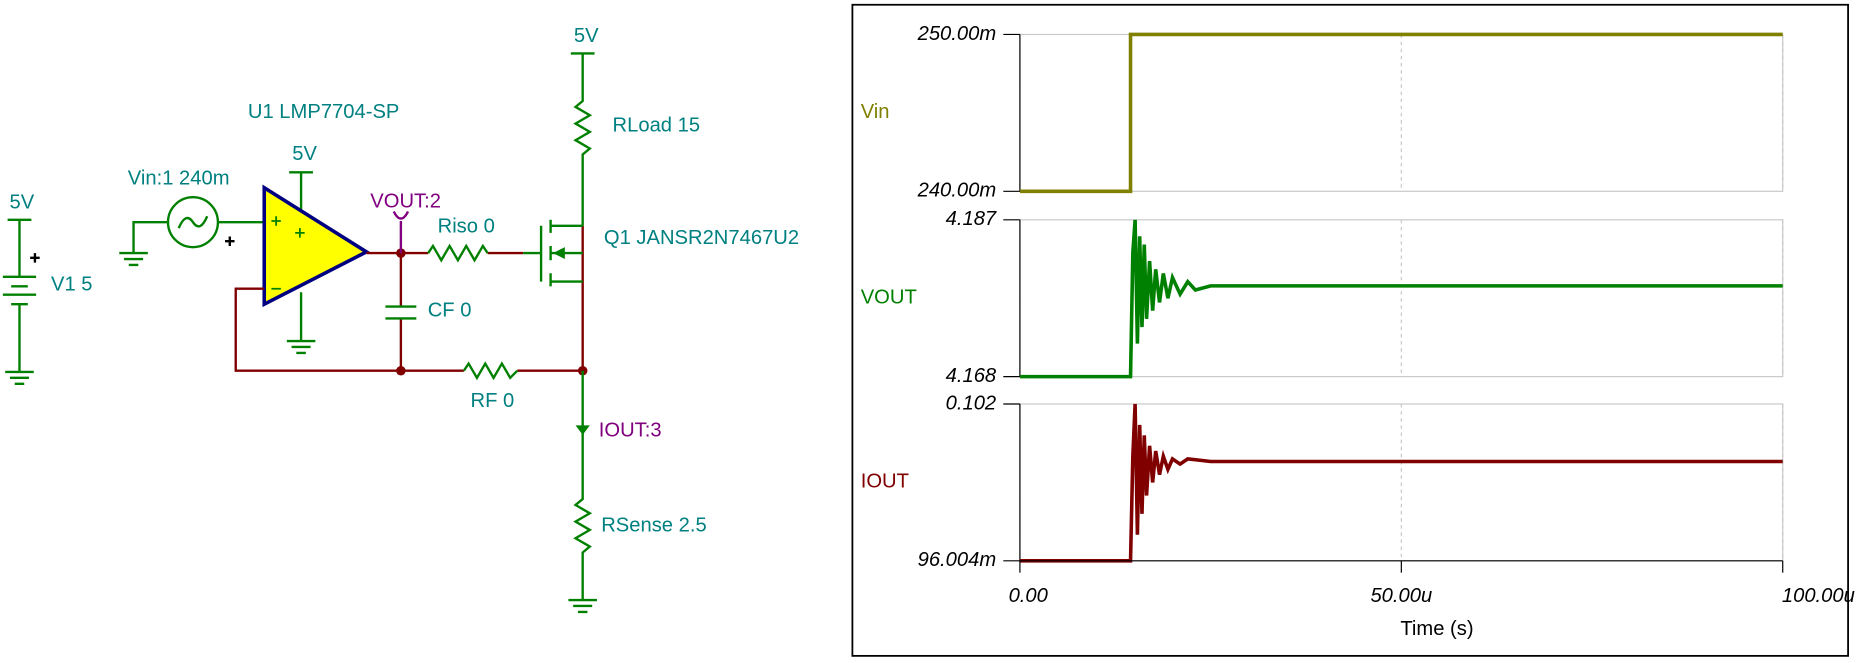  Describe the element at coordinates (653, 526) in the screenshot. I see `component-label: RSense 2.5` at that location.